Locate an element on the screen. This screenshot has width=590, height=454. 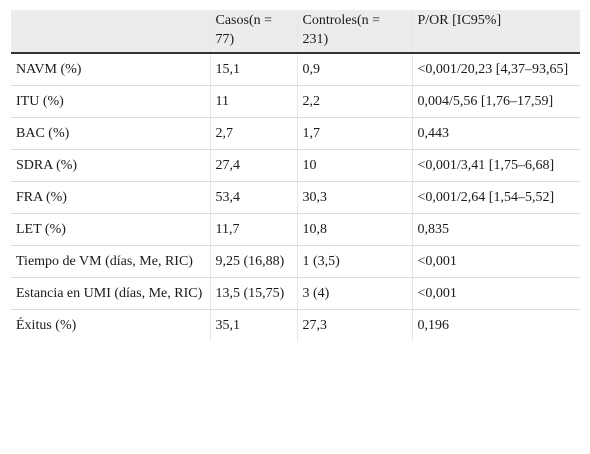
row-label: NAVM (%) is located at coordinates (110, 69).